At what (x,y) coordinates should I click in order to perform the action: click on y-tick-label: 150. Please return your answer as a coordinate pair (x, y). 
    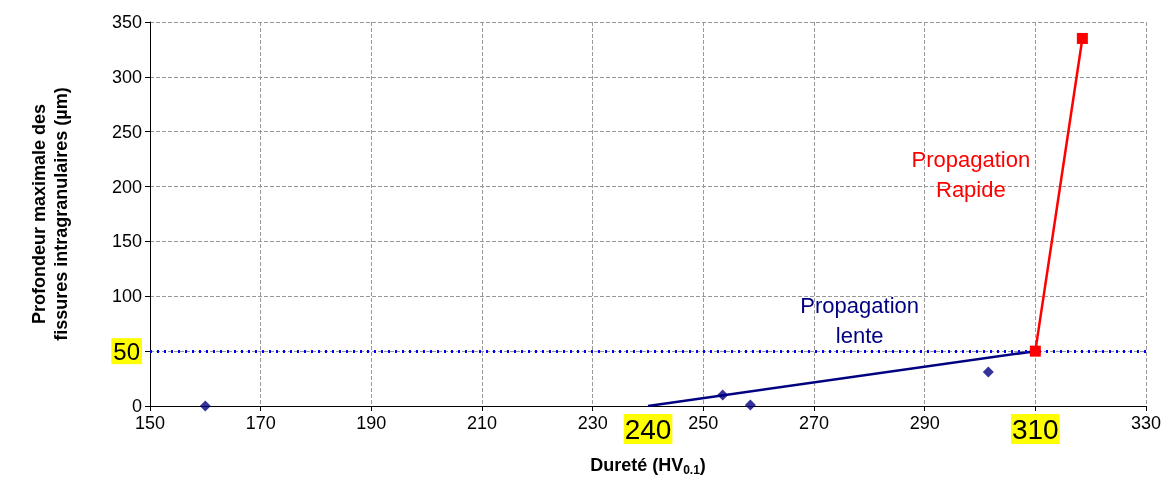
    Looking at the image, I should click on (126, 241).